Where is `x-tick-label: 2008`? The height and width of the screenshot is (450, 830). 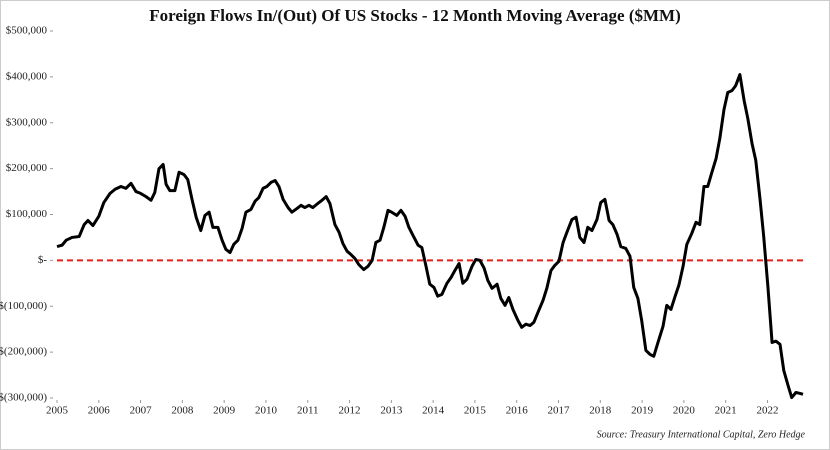
x-tick-label: 2008 is located at coordinates (182, 411).